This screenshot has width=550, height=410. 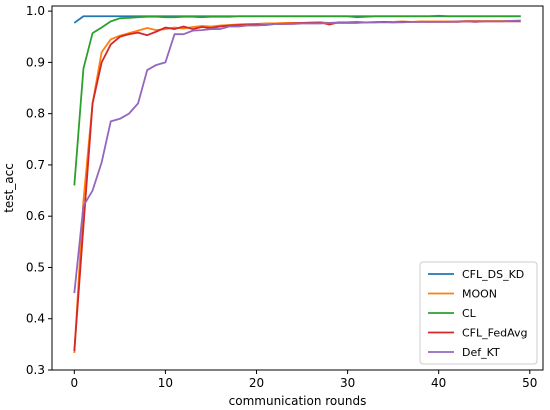 What do you see at coordinates (35, 370) in the screenshot?
I see `y-tick-label: 0.3` at bounding box center [35, 370].